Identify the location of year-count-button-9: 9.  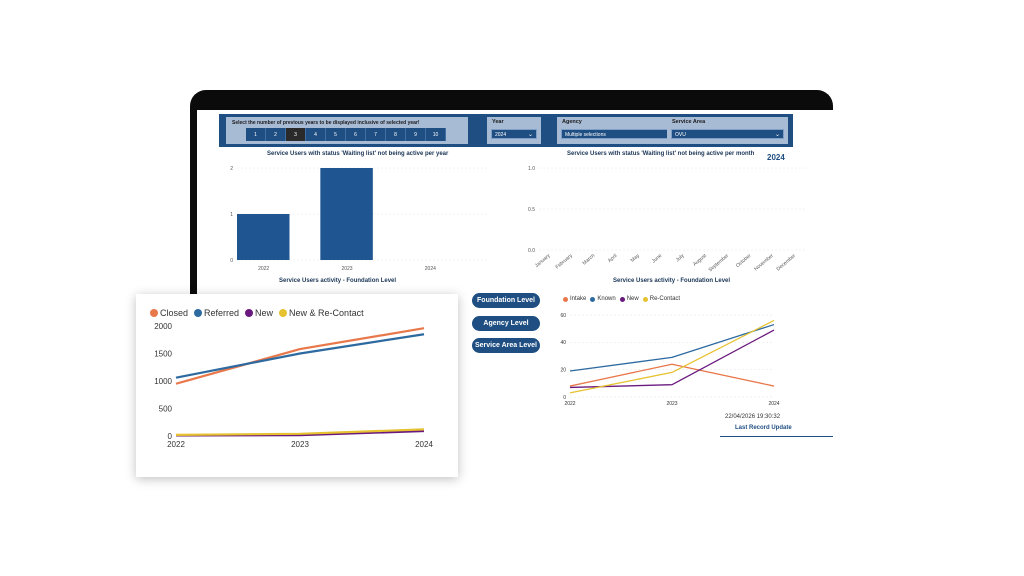
(416, 134).